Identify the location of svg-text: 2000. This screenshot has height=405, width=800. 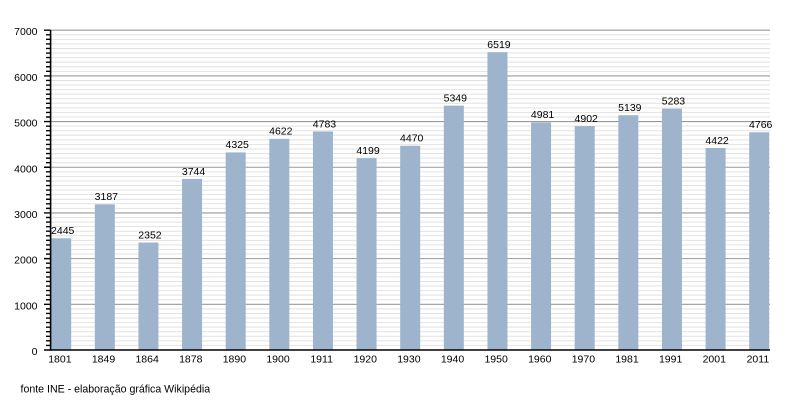
(26, 261).